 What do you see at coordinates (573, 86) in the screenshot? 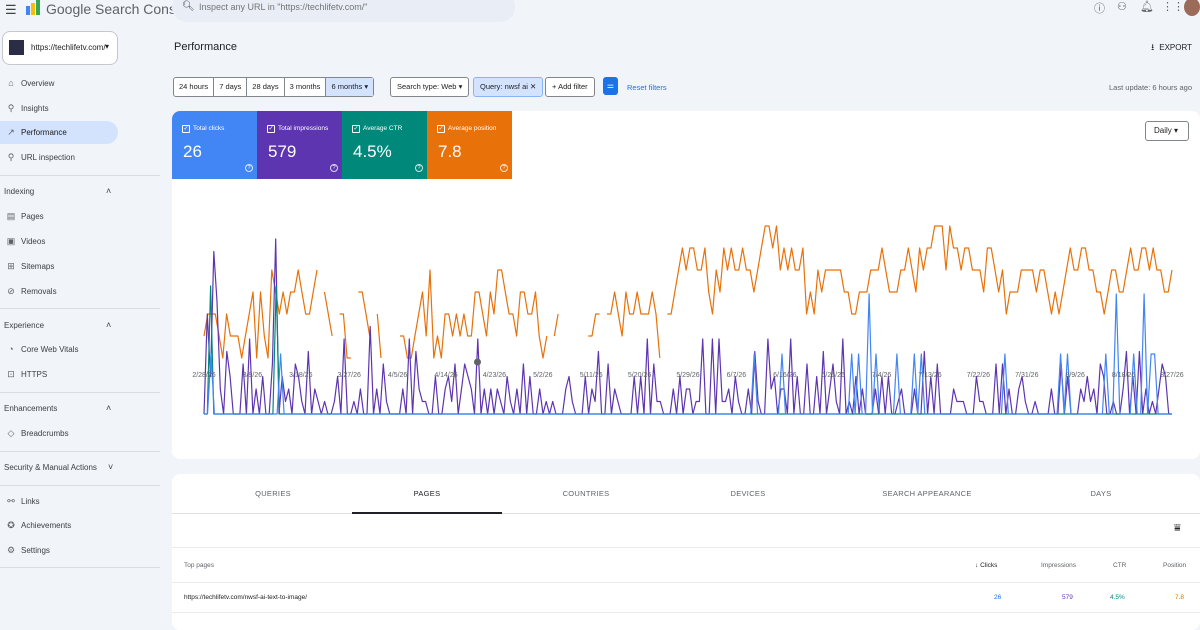
I see `add-filter-label: Add filter` at bounding box center [573, 86].